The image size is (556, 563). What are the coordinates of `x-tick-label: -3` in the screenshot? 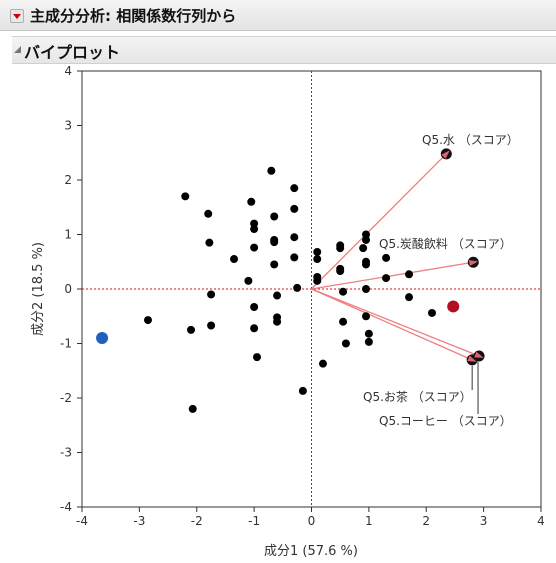 It's located at (139, 521).